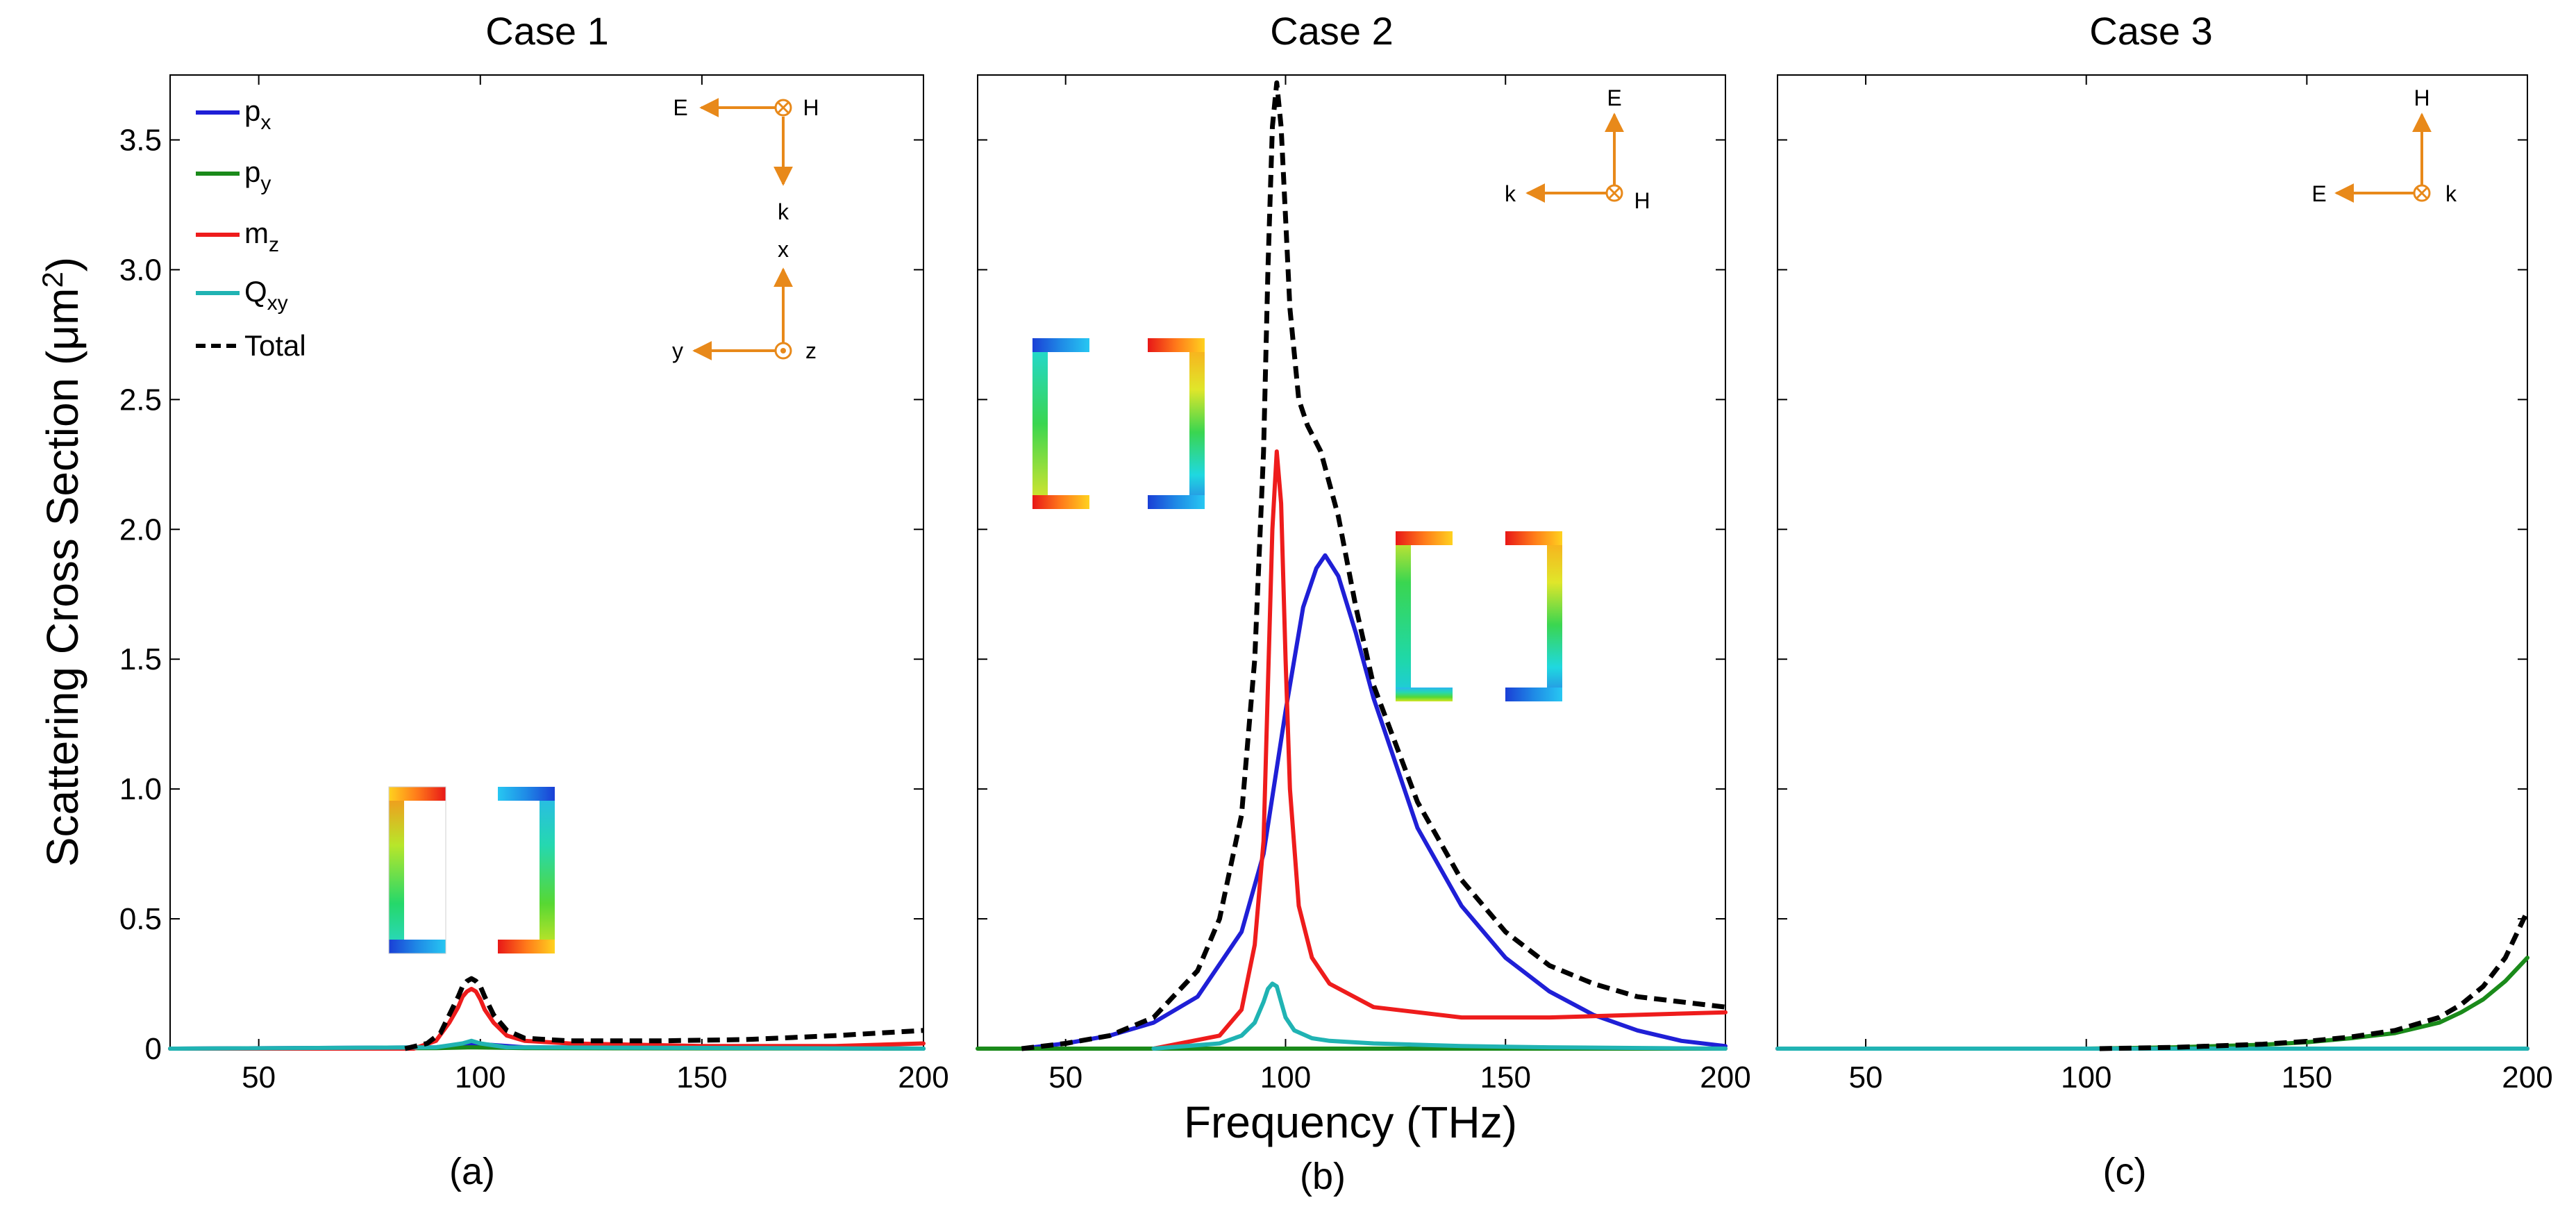 The height and width of the screenshot is (1216, 2576). I want to click on legend-item-py: py, so click(233, 176).